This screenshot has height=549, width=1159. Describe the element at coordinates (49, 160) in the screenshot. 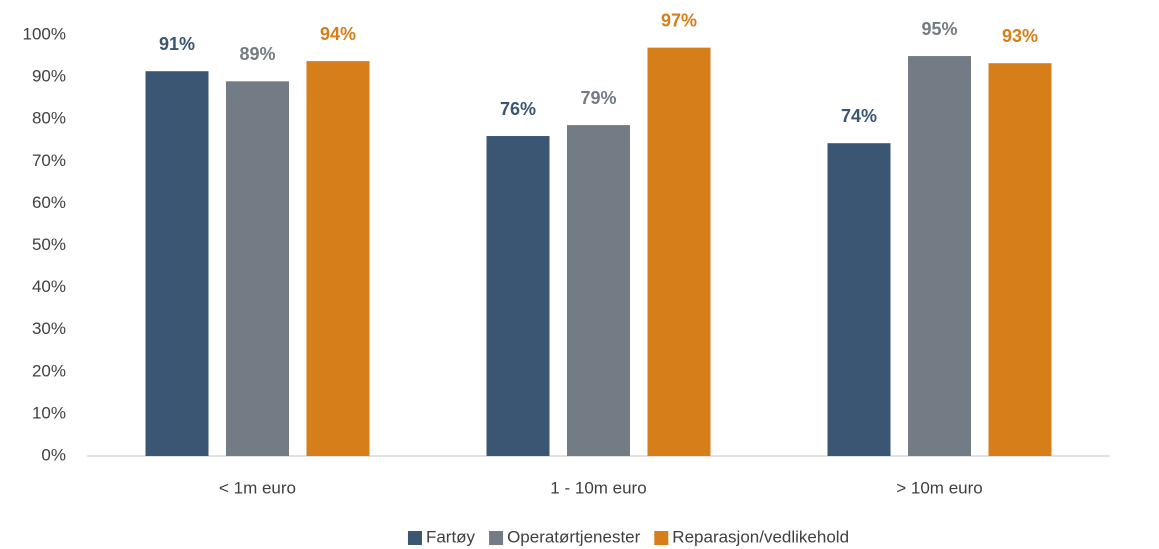

I see `y-tick-label: 70%` at that location.